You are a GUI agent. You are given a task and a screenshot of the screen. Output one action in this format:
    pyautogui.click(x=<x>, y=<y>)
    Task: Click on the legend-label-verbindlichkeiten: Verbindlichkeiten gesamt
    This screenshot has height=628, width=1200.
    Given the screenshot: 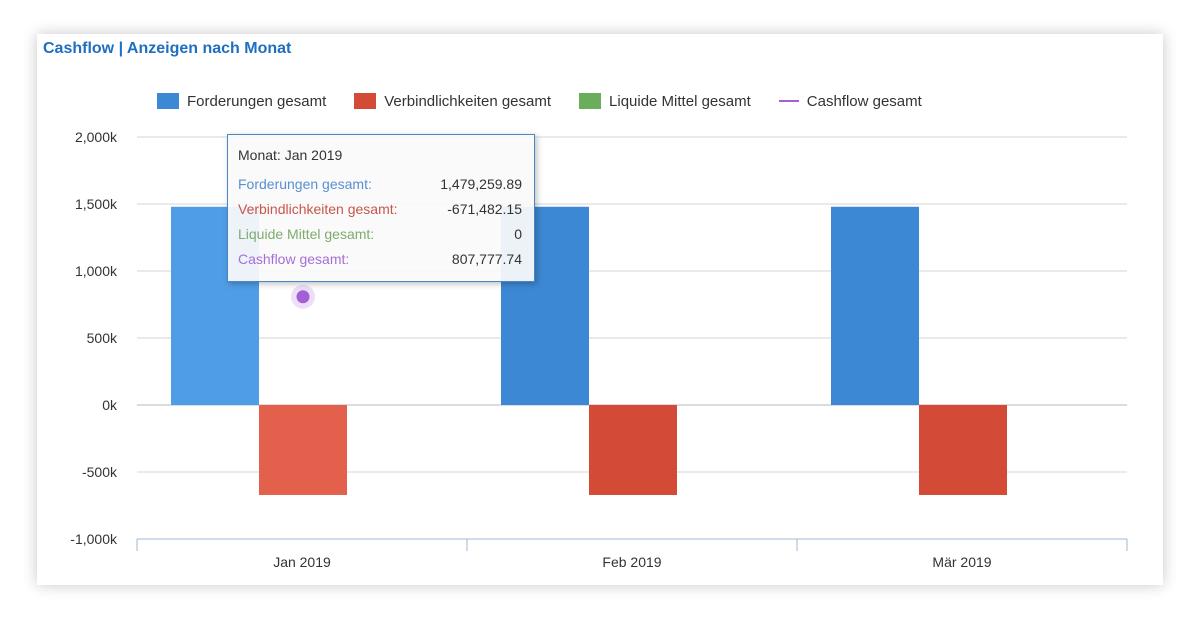 What is the action you would take?
    pyautogui.click(x=468, y=101)
    